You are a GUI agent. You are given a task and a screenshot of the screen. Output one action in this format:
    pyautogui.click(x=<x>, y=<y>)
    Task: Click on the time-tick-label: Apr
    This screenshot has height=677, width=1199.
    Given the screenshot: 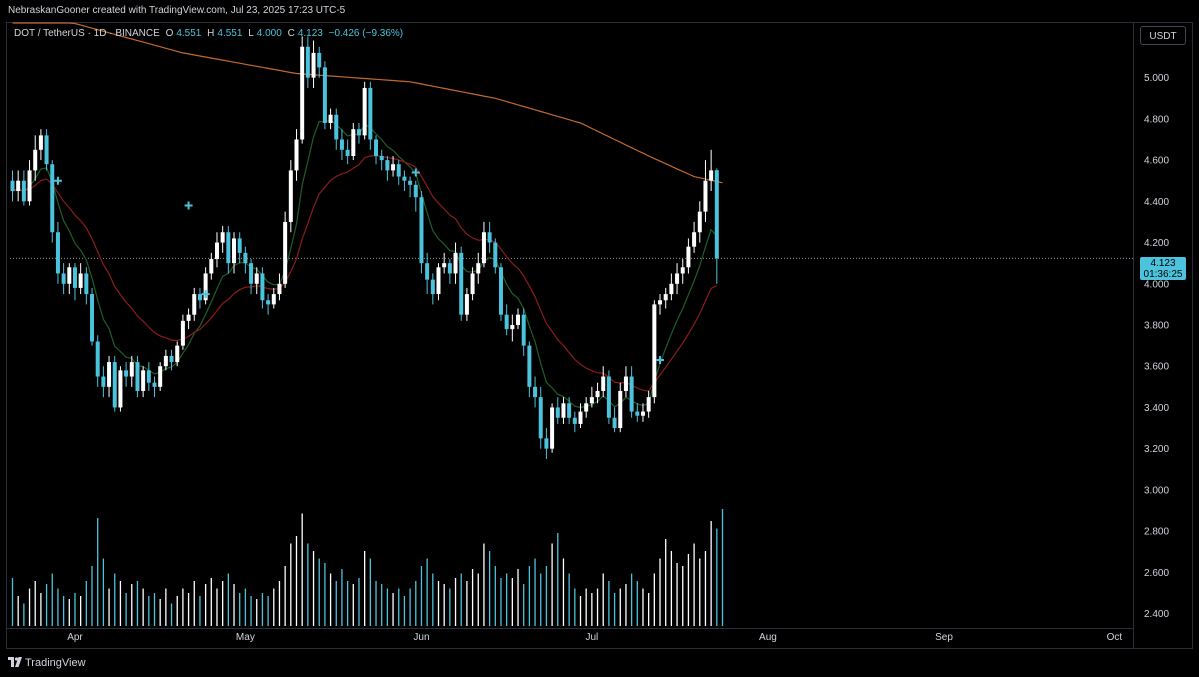 What is the action you would take?
    pyautogui.click(x=75, y=637)
    